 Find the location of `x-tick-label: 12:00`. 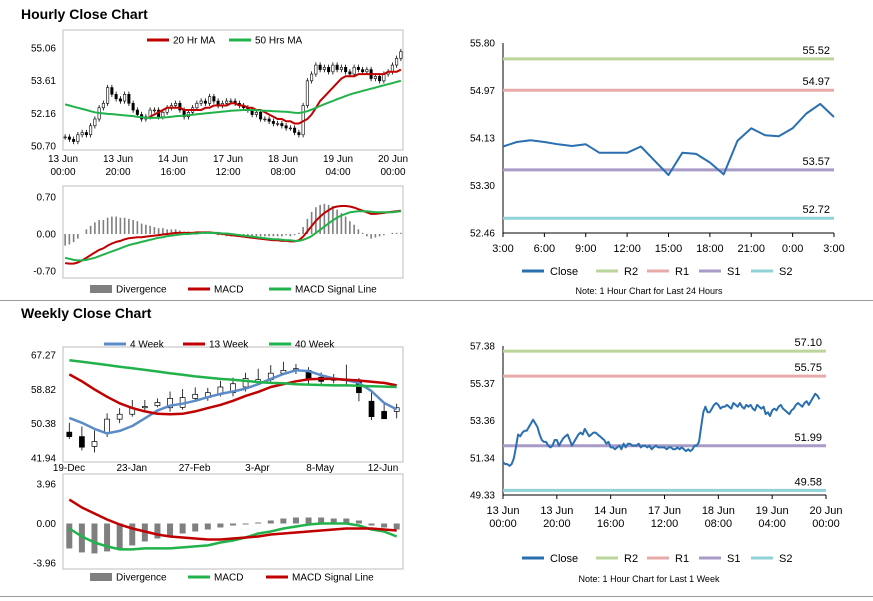

x-tick-label: 12:00 is located at coordinates (627, 249).